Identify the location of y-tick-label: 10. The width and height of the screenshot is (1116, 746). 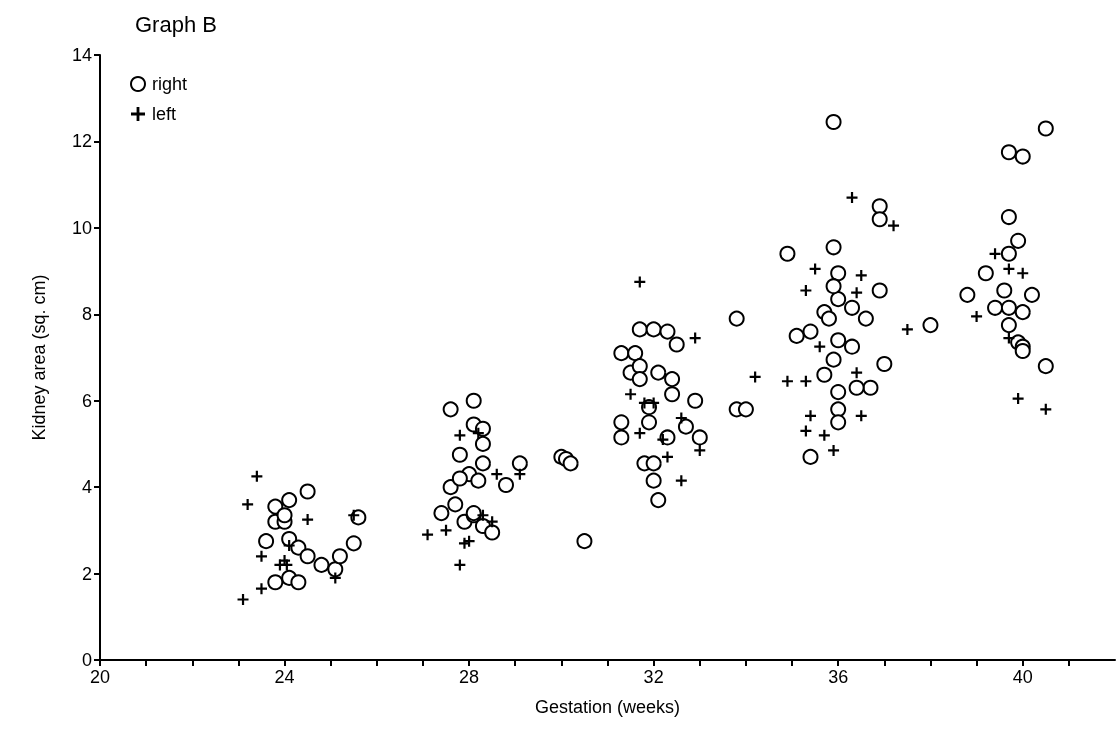
(81, 227).